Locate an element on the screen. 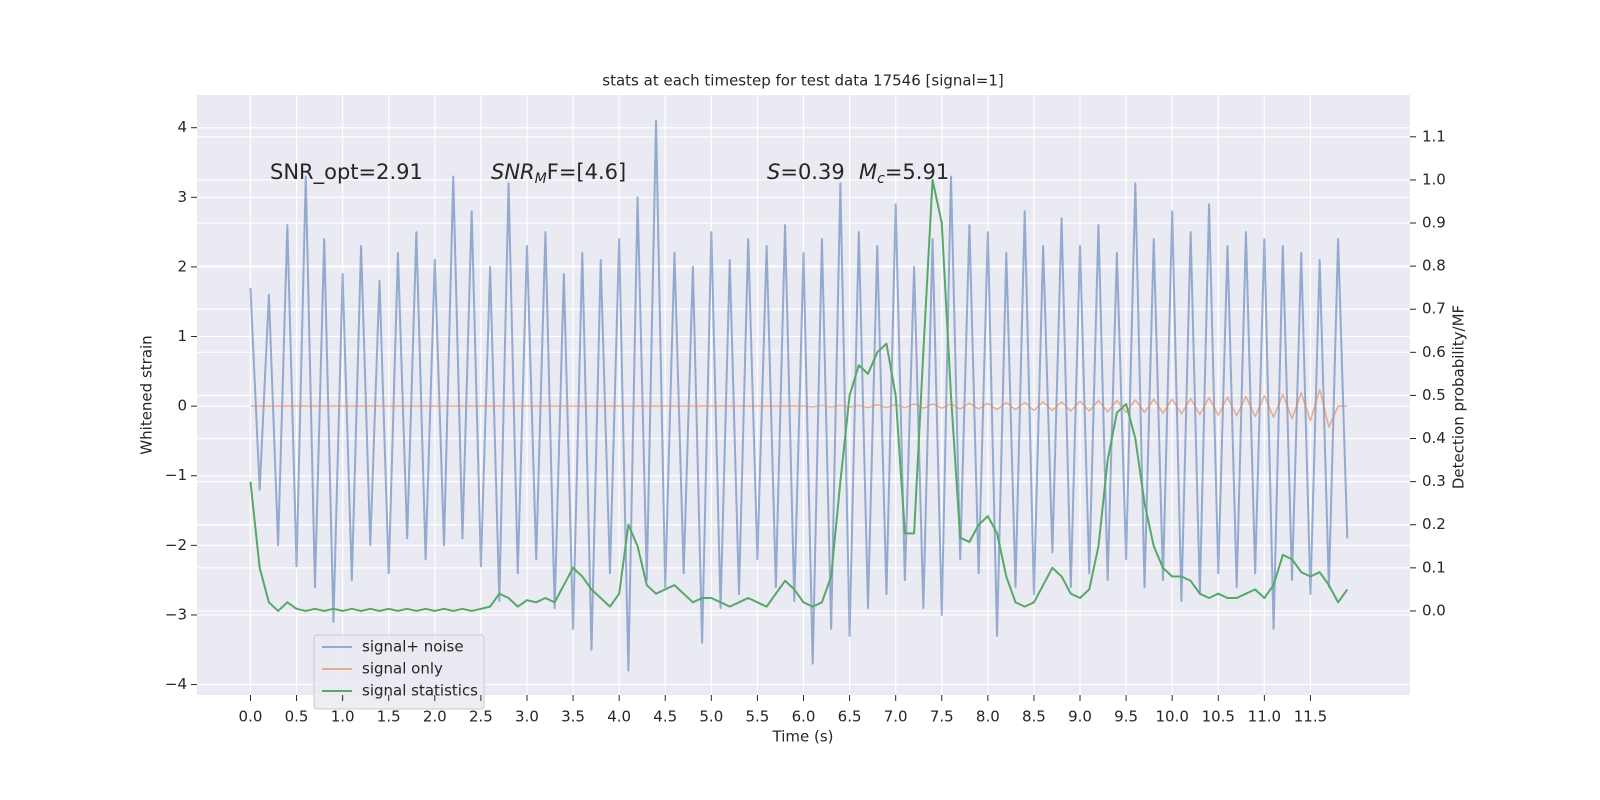 The image size is (1600, 800). legend-label: signal statistics is located at coordinates (420, 691).